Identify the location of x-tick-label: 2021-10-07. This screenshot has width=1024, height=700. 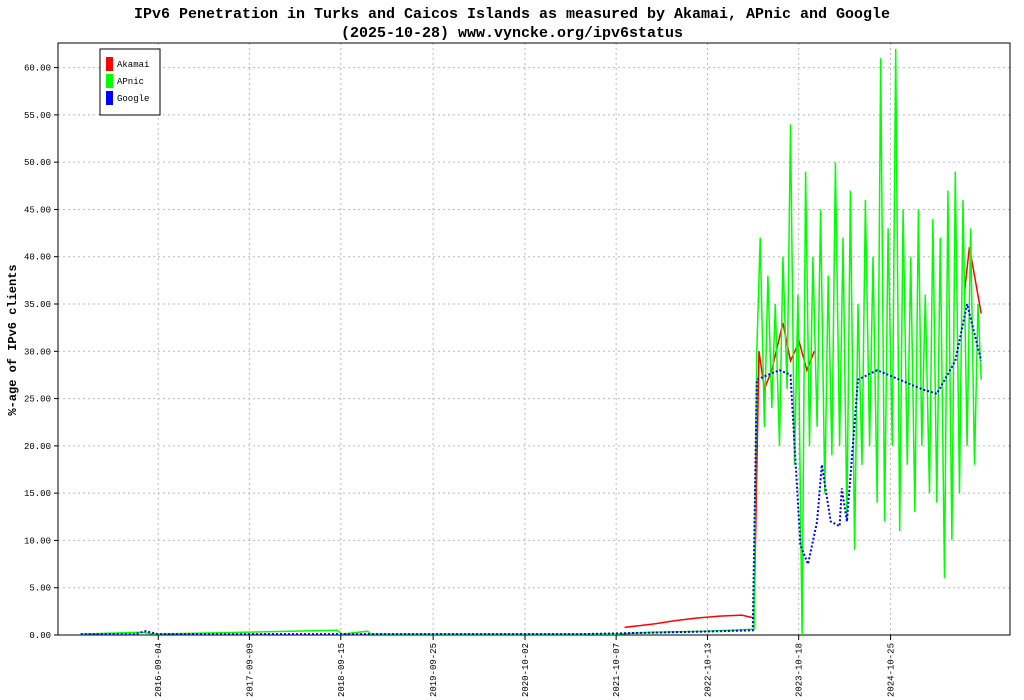
(617, 670).